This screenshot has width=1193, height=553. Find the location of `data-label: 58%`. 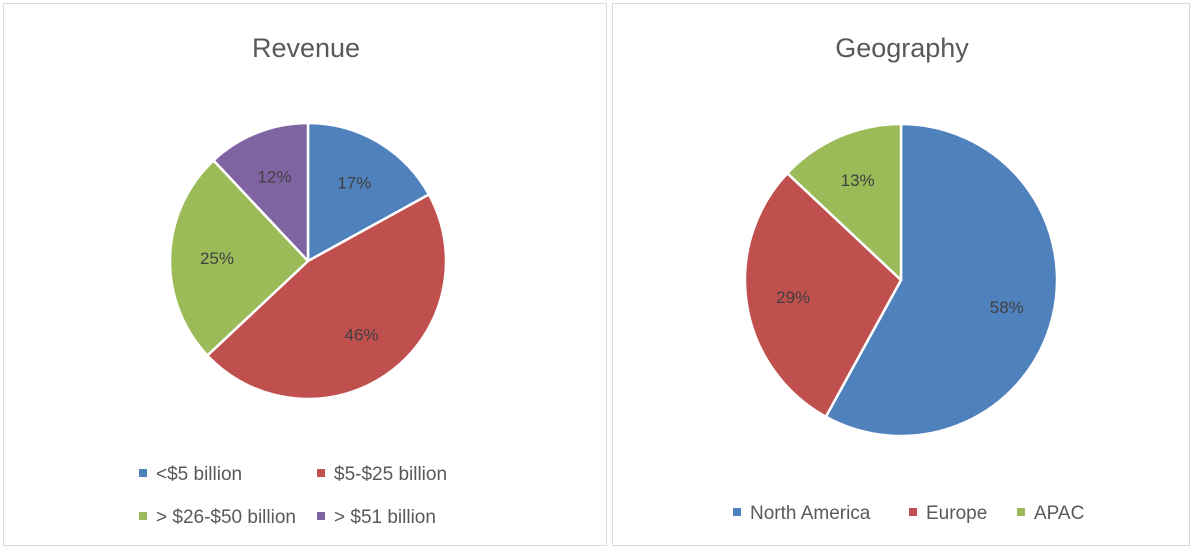

data-label: 58% is located at coordinates (1007, 307).